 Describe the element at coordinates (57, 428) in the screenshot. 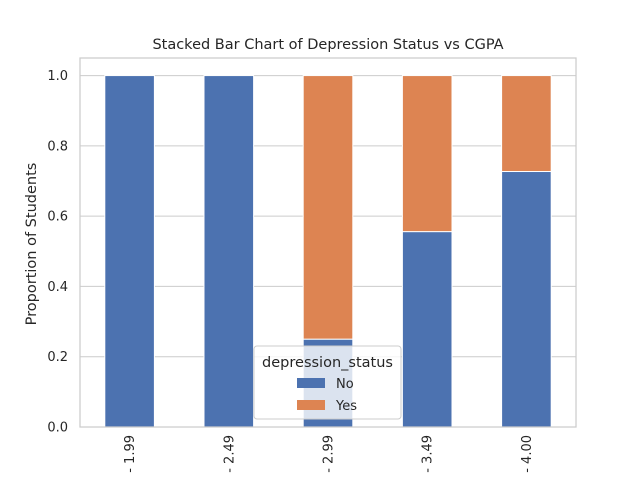

I see `y-tick-label: 0.0` at that location.